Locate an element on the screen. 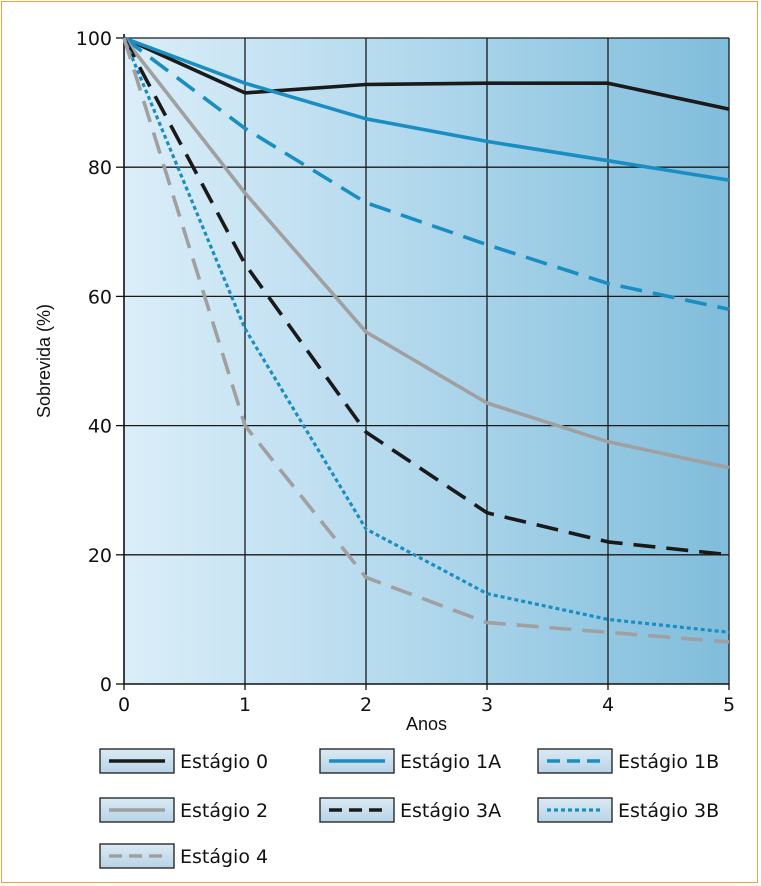 The width and height of the screenshot is (761, 886). series-line-est-gio-1a is located at coordinates (426, 109).